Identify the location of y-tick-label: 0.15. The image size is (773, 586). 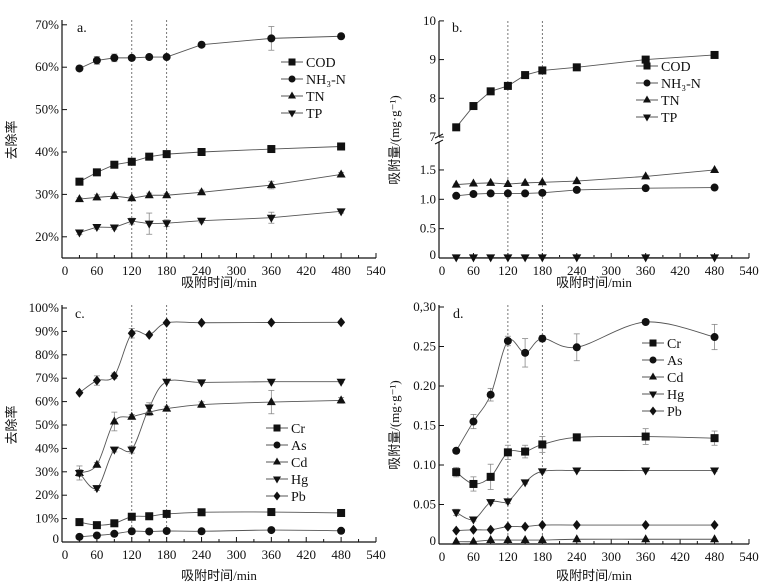
(424, 425).